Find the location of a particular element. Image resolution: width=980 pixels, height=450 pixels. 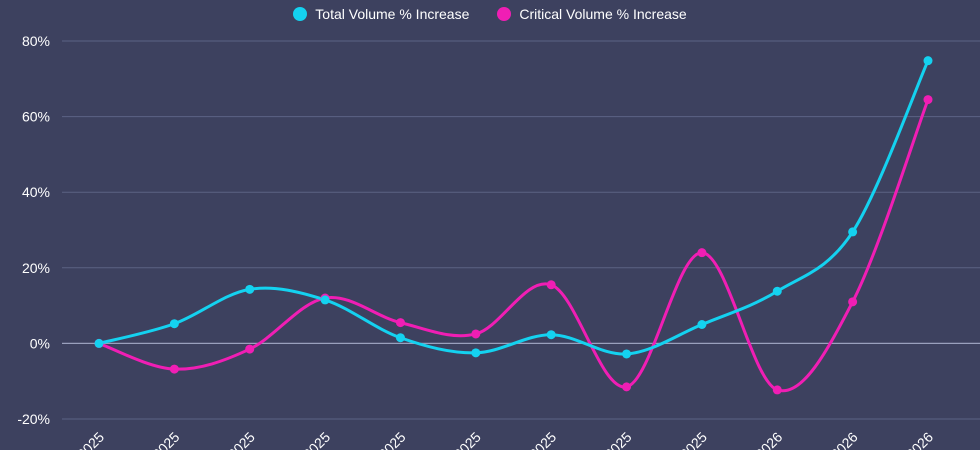

legend-item-total: Total Volume % Increase is located at coordinates (381, 14).